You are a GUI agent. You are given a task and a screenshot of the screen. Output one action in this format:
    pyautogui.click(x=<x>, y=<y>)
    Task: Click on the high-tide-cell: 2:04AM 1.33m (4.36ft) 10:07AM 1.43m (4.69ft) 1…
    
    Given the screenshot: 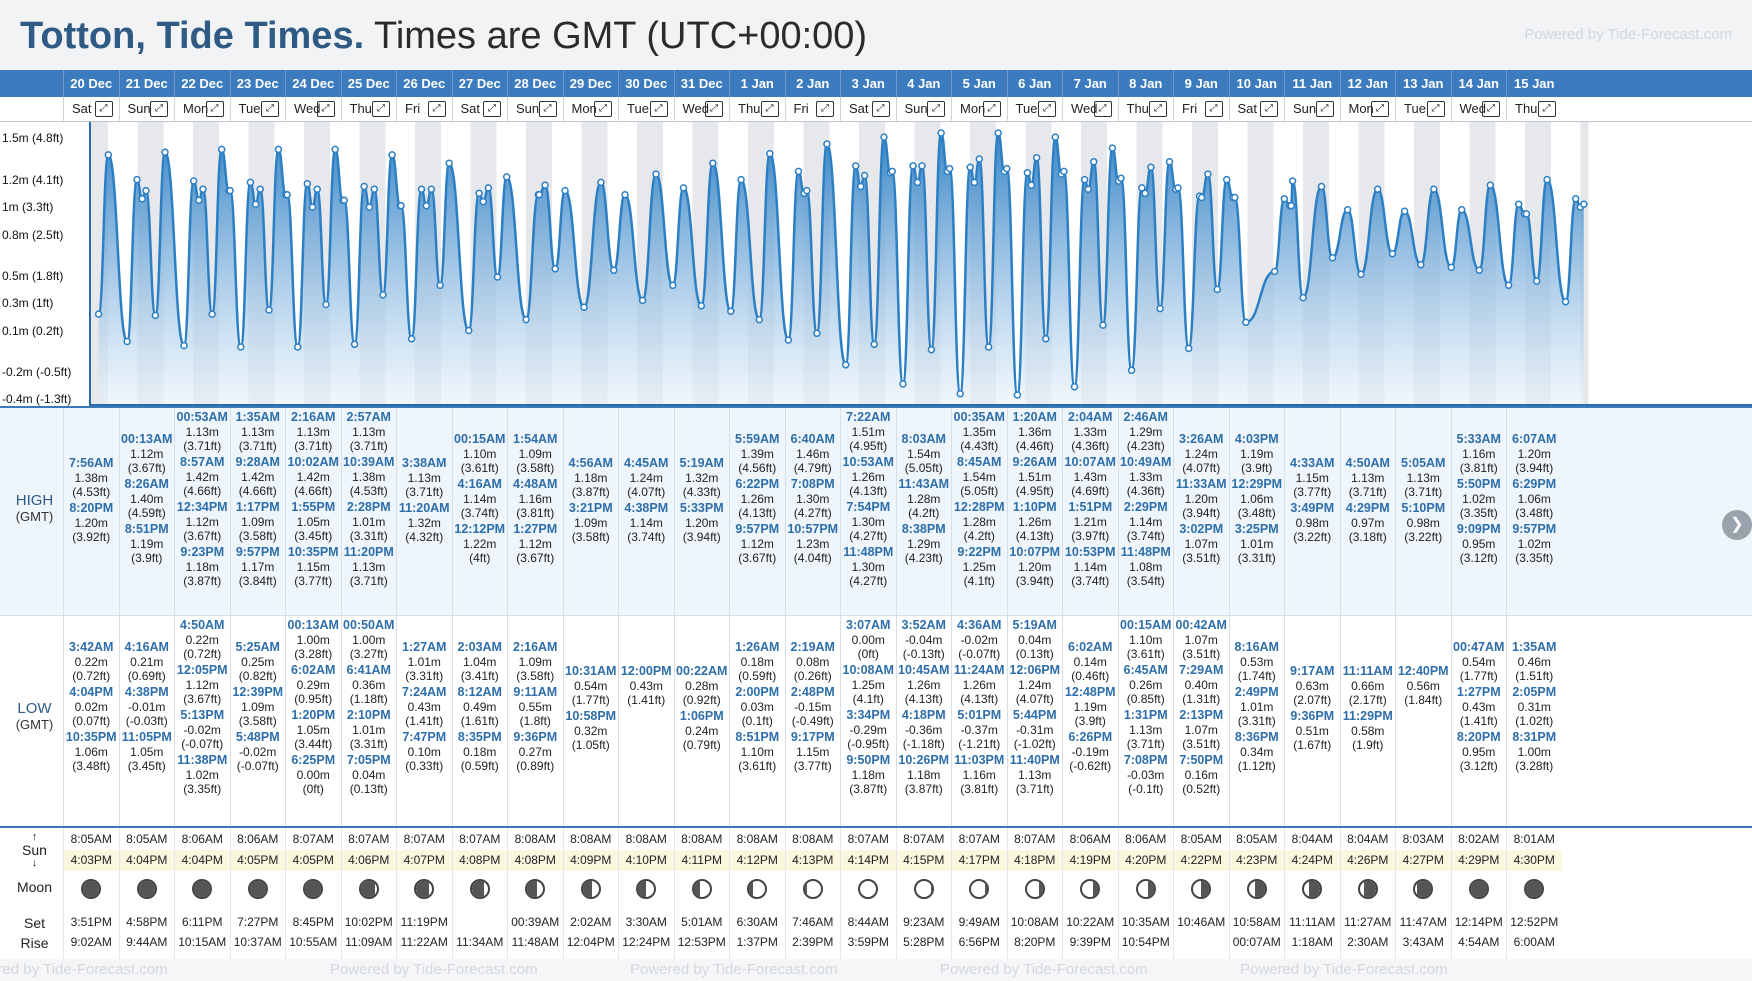 What is the action you would take?
    pyautogui.click(x=1090, y=512)
    